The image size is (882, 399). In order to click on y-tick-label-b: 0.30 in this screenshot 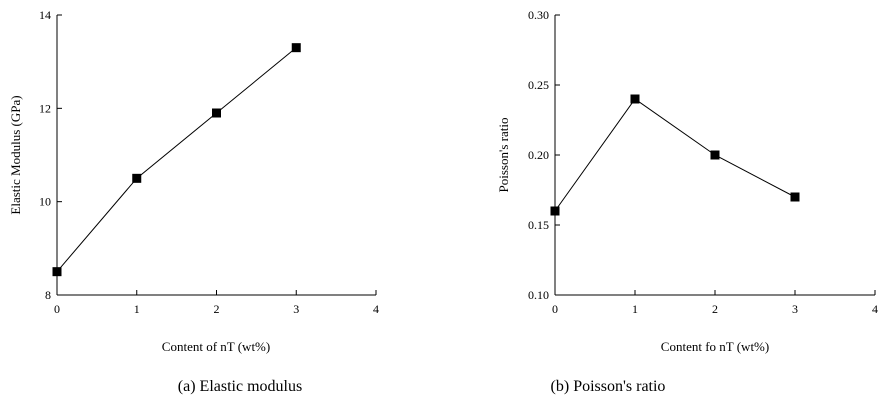, I will do `click(538, 15)`.